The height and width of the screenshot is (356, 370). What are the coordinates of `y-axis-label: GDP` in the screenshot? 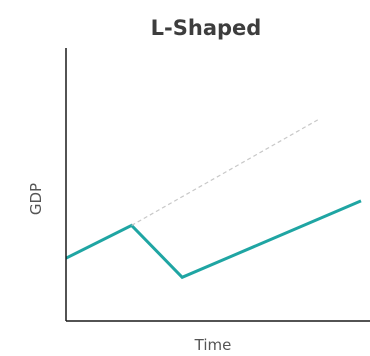 It's located at (36, 199).